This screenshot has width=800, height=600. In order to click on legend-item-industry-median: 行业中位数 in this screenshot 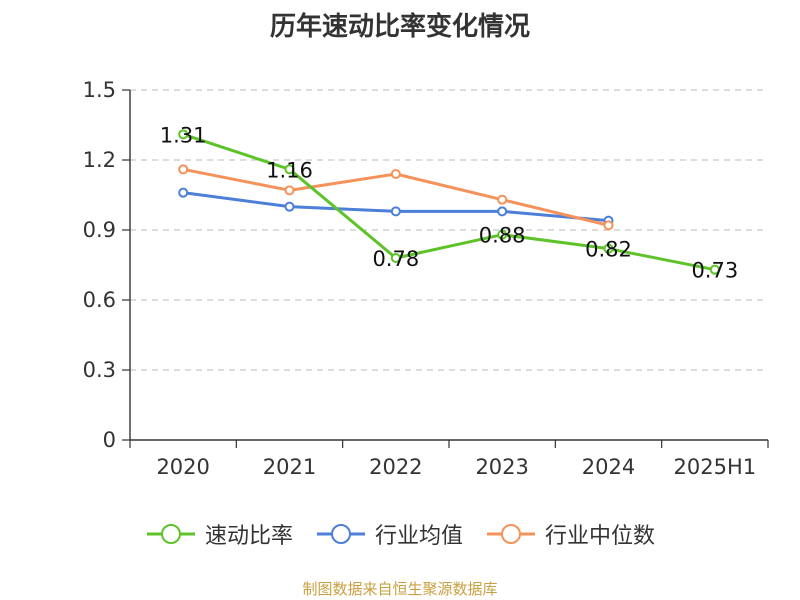, I will do `click(570, 534)`.